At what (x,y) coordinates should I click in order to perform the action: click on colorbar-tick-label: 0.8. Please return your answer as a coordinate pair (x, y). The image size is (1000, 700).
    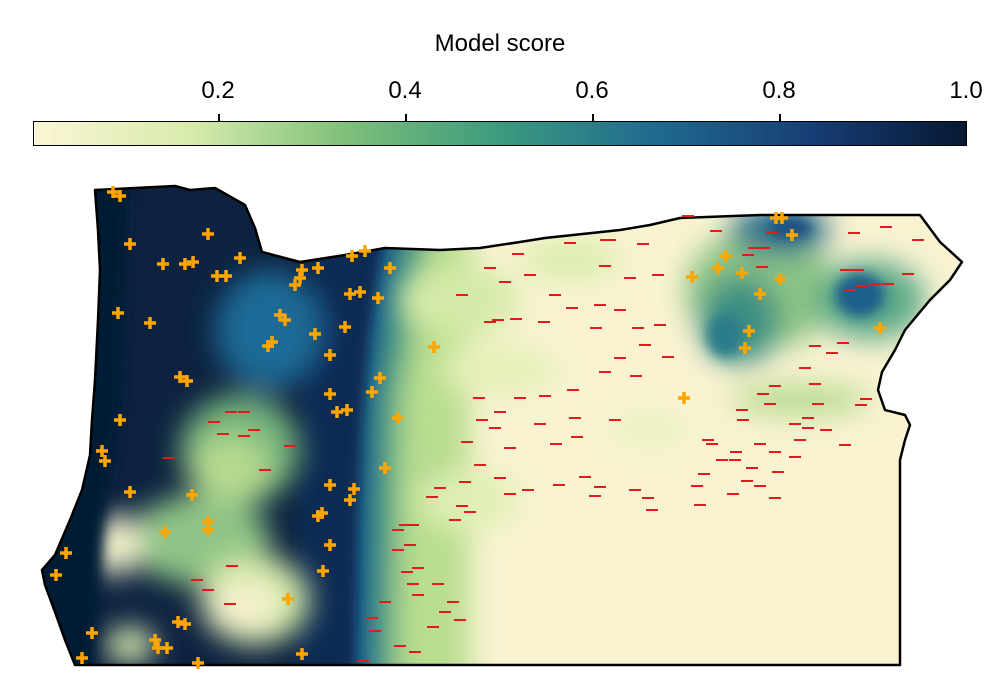
    Looking at the image, I should click on (779, 90).